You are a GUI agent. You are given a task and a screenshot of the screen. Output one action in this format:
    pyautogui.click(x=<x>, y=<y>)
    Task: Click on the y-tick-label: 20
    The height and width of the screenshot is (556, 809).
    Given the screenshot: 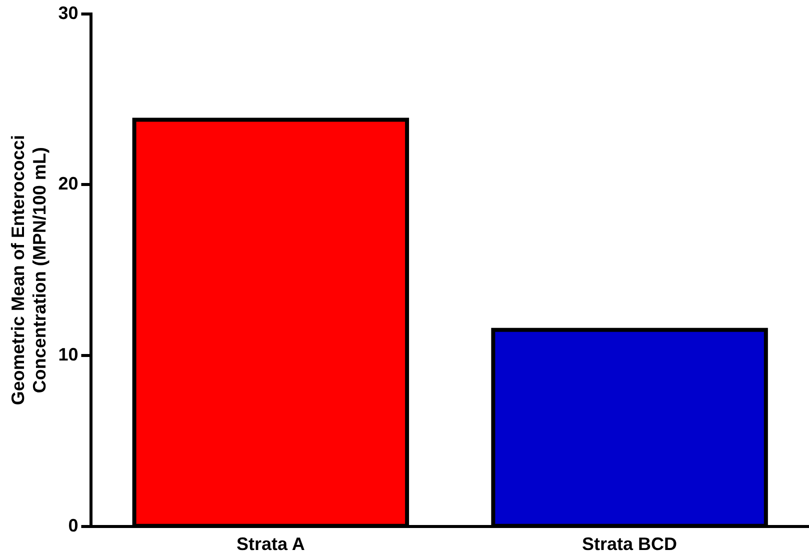 What is the action you would take?
    pyautogui.click(x=68, y=184)
    